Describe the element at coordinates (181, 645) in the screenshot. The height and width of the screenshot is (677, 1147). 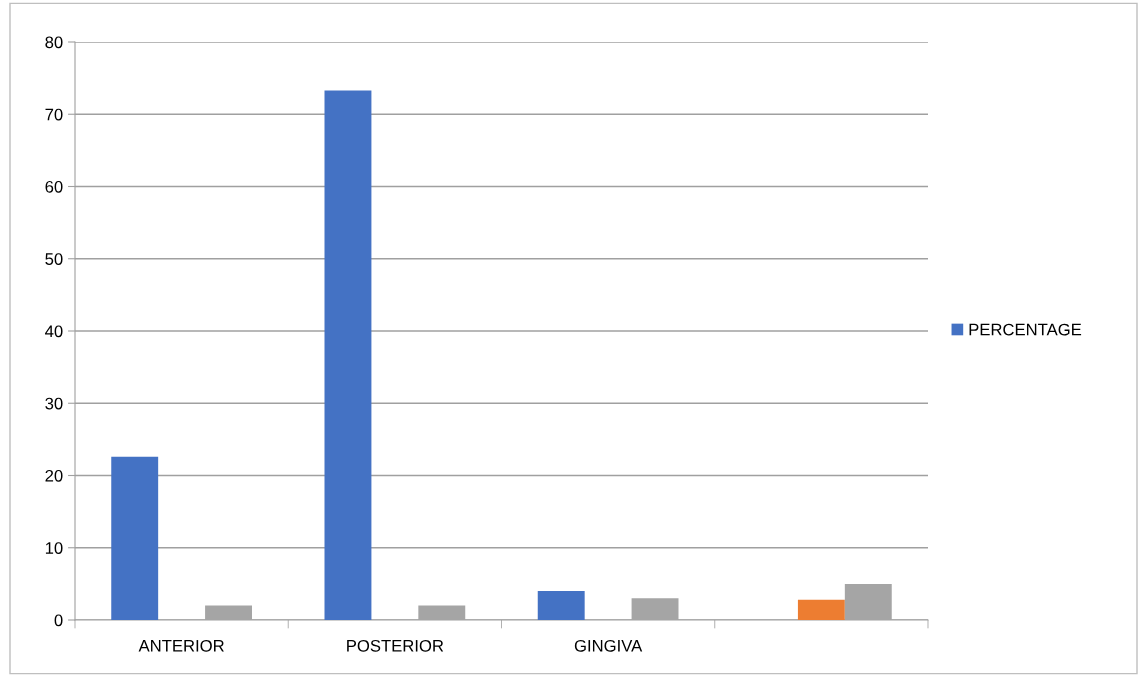
I see `x-tick-label: ANTERIOR` at that location.